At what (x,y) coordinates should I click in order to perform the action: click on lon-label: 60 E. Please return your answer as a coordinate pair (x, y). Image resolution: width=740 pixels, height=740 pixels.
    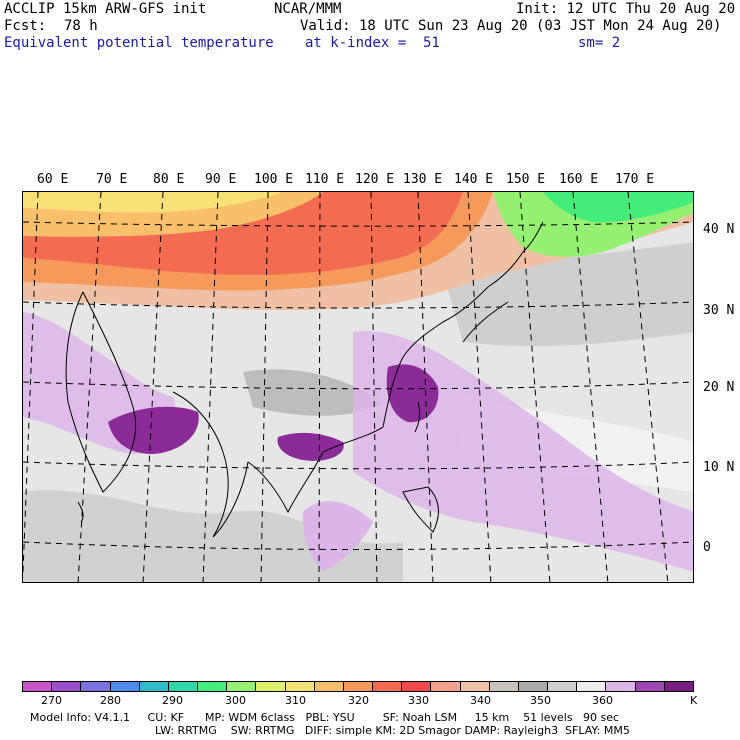
    Looking at the image, I should click on (53, 179).